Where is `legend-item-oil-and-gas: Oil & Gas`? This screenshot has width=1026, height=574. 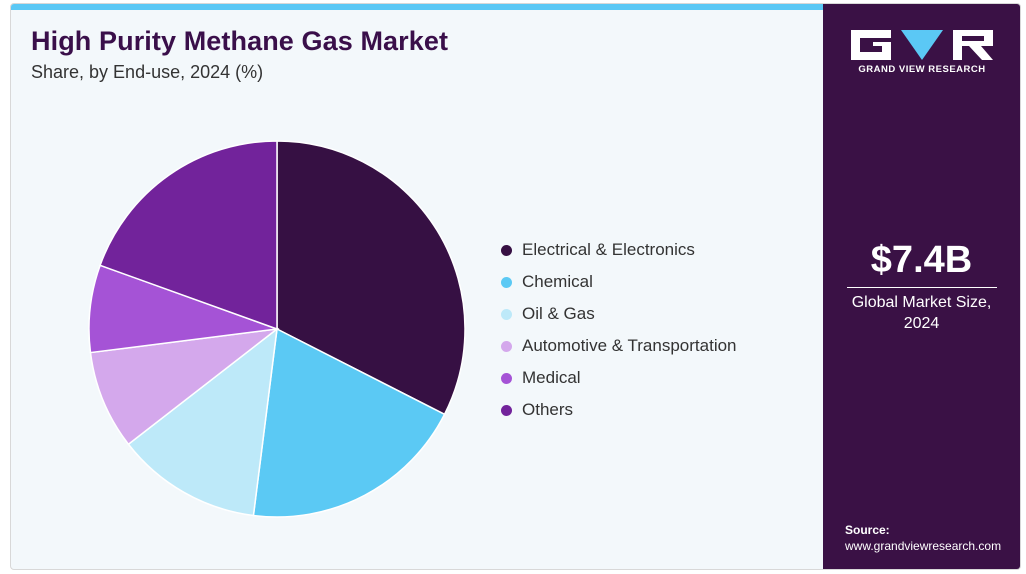 legend-item-oil-and-gas: Oil & Gas is located at coordinates (619, 314).